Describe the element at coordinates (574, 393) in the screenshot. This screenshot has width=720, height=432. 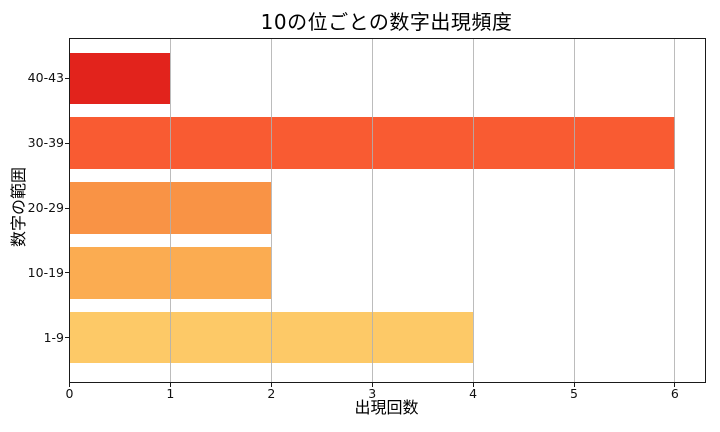
I see `x-tick-label: 5` at that location.